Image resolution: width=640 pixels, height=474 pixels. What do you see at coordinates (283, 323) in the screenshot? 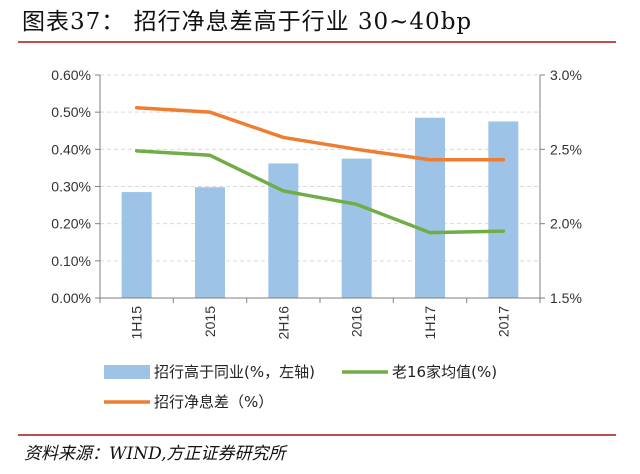
I see `x-tick-label: 2H16` at bounding box center [283, 323].